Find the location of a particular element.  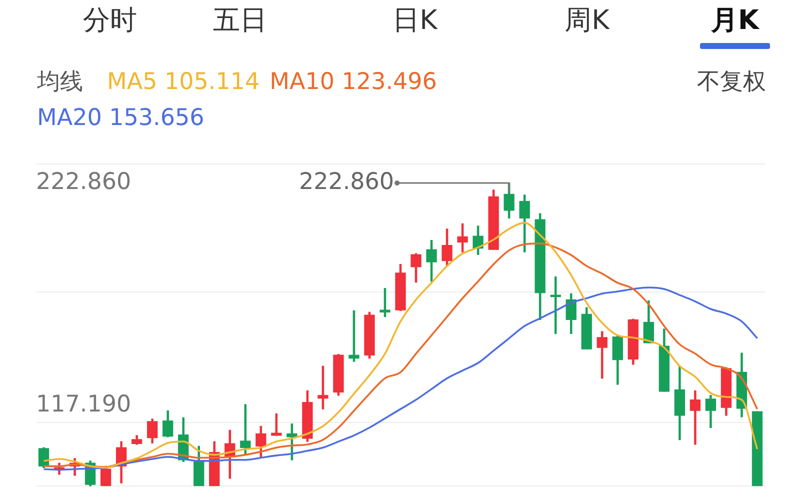

text: MA5 105.114 is located at coordinates (183, 82).